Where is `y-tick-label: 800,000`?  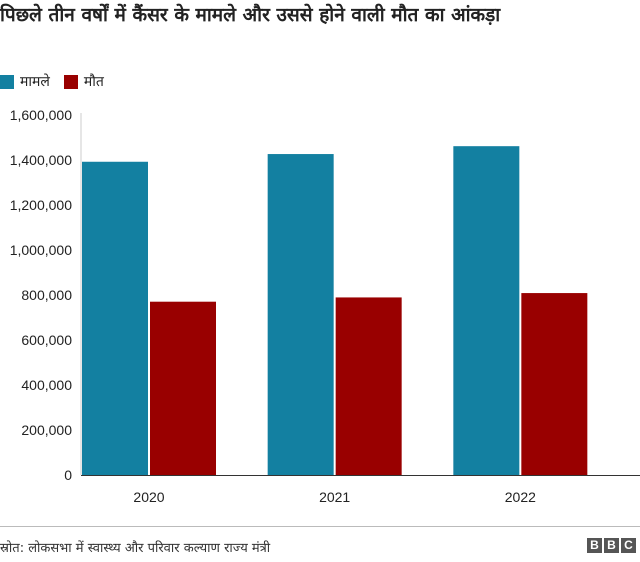 y-tick-label: 800,000 is located at coordinates (46, 295).